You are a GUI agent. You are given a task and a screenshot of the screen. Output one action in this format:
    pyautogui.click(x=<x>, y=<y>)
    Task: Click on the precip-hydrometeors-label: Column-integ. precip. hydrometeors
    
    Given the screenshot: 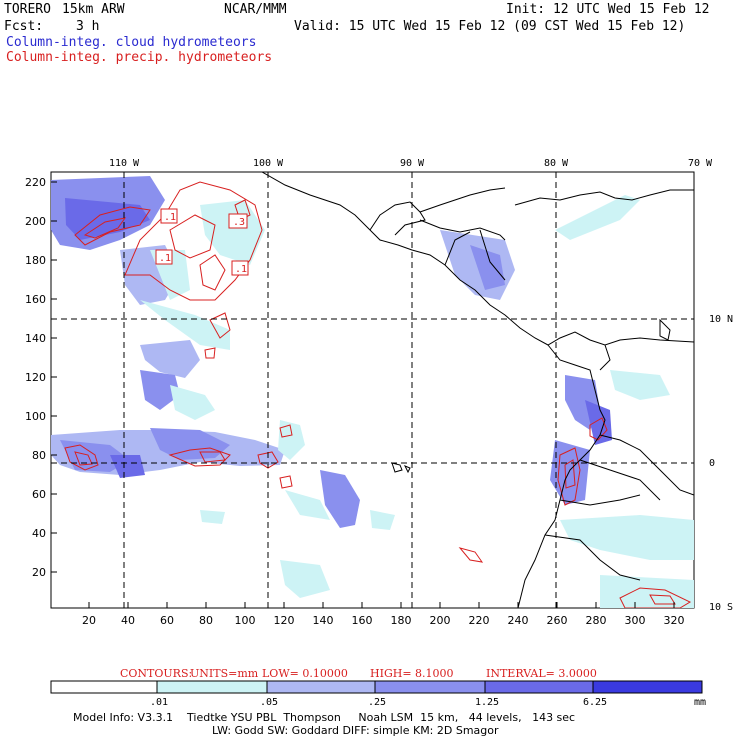 What is the action you would take?
    pyautogui.click(x=139, y=57)
    